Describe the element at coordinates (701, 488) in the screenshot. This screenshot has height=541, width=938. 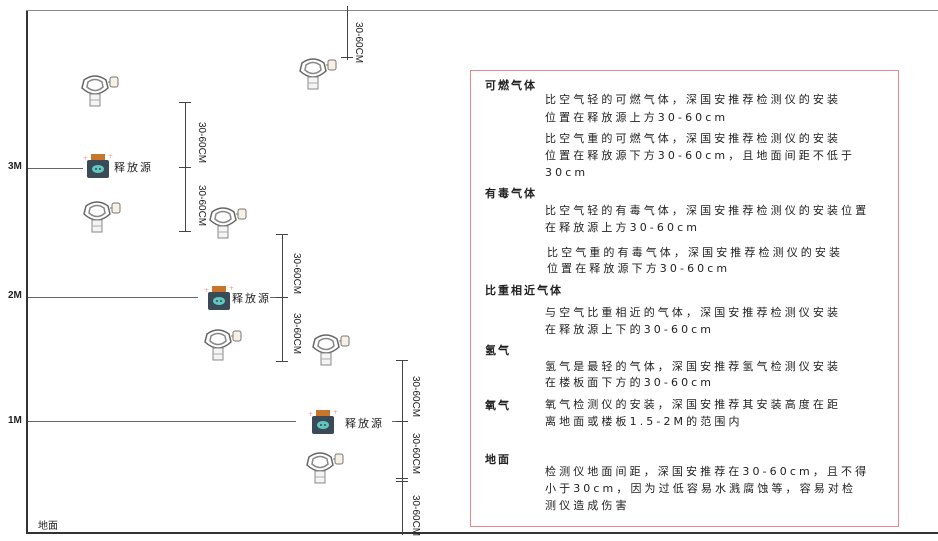
I see `paragraph-line: 小于30cm，因为过低容易水溅腐蚀等，容易对检` at that location.